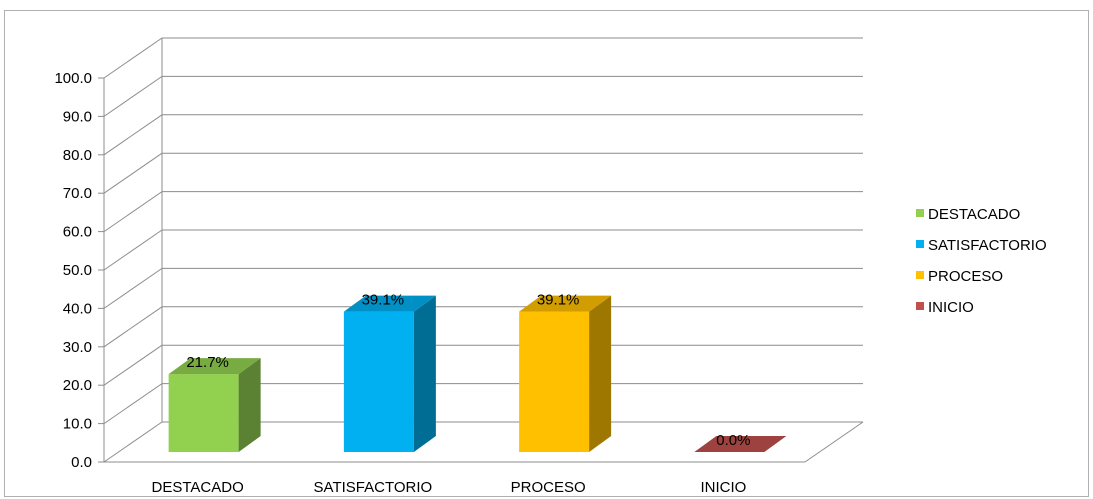  Describe the element at coordinates (965, 276) in the screenshot. I see `legend-label: PROCESO` at that location.